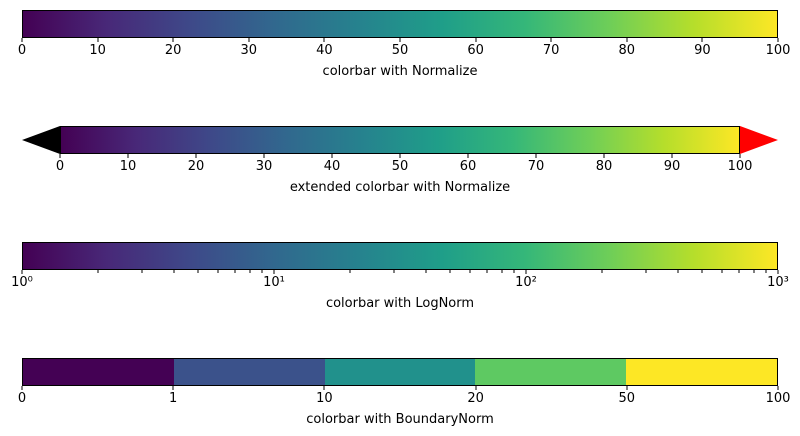 This screenshot has height=436, width=800. What do you see at coordinates (274, 282) in the screenshot?
I see `tick-label: 10¹` at bounding box center [274, 282].